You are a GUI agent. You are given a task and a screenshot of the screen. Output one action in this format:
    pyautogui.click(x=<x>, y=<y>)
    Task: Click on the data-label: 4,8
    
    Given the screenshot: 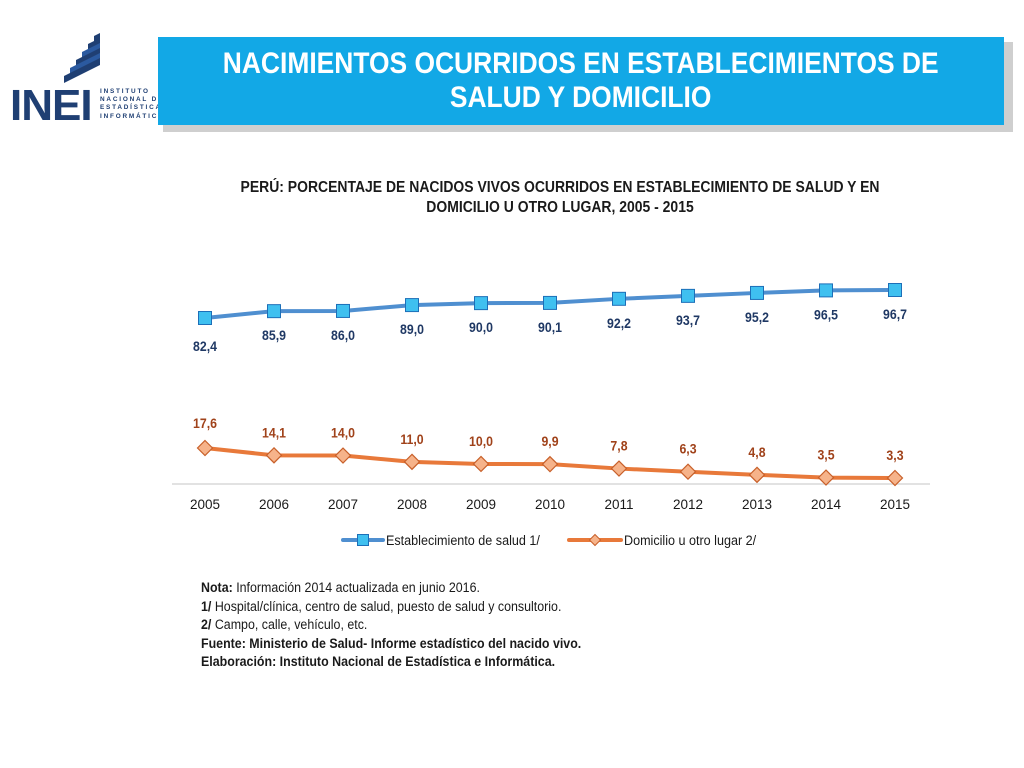 What is the action you would take?
    pyautogui.click(x=756, y=452)
    